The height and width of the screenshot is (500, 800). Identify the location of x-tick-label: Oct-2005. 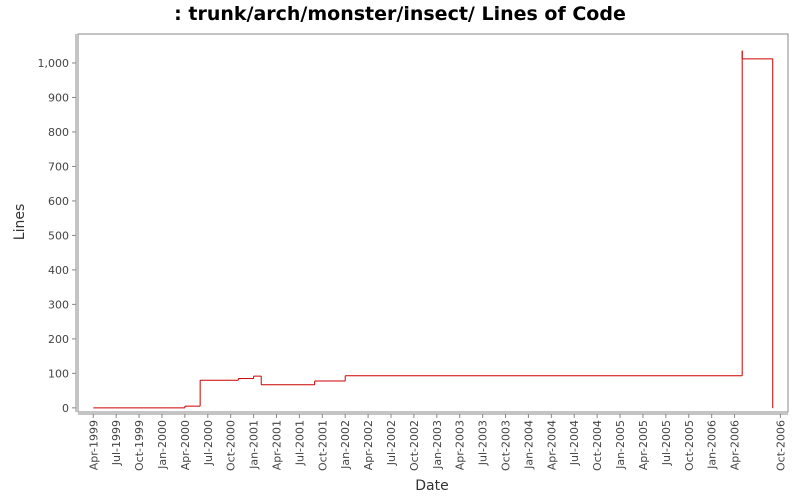
(689, 445).